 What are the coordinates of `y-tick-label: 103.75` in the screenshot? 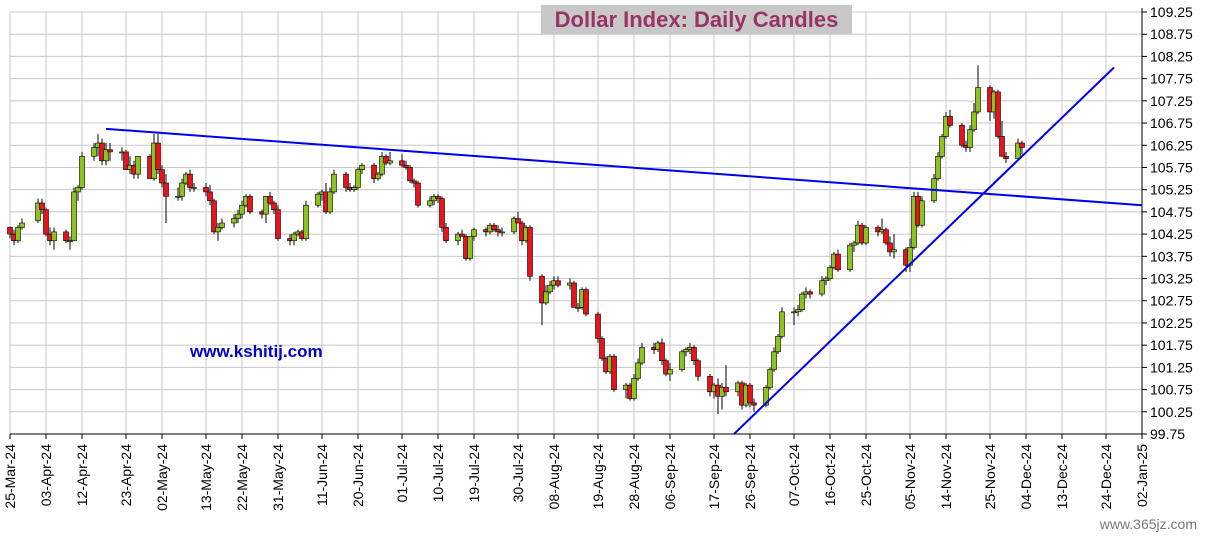 It's located at (1171, 256).